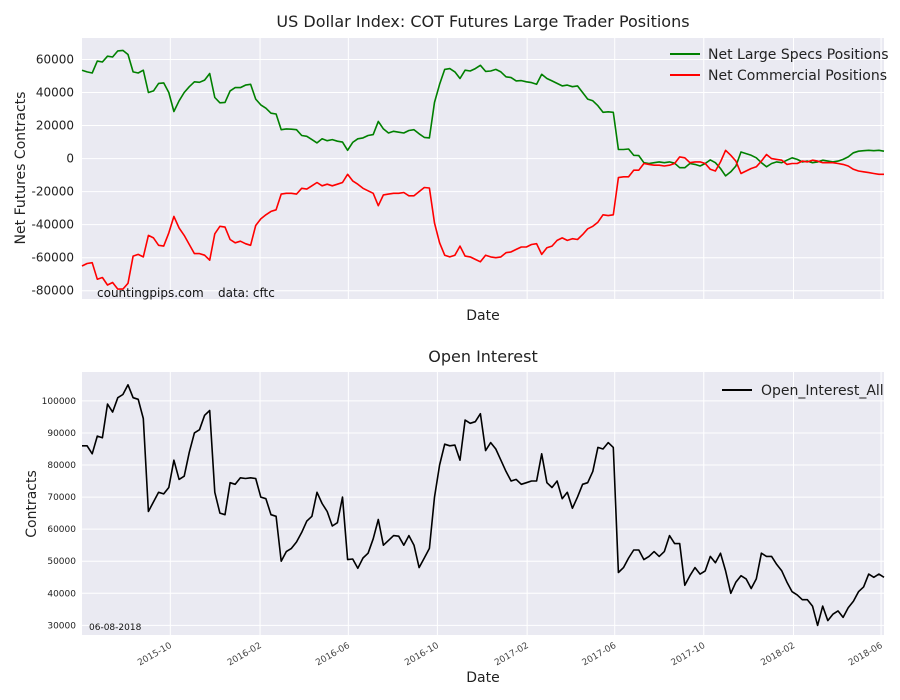 This screenshot has height=700, width=900. What do you see at coordinates (32, 504) in the screenshot?
I see `bottom-y-axis-label: Contracts` at bounding box center [32, 504].